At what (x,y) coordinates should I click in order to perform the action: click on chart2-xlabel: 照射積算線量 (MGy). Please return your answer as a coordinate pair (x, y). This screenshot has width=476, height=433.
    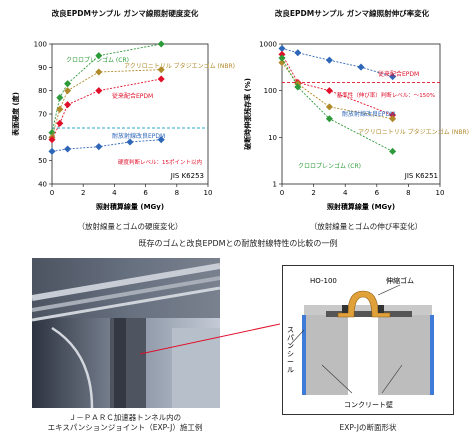
    Looking at the image, I should click on (361, 206).